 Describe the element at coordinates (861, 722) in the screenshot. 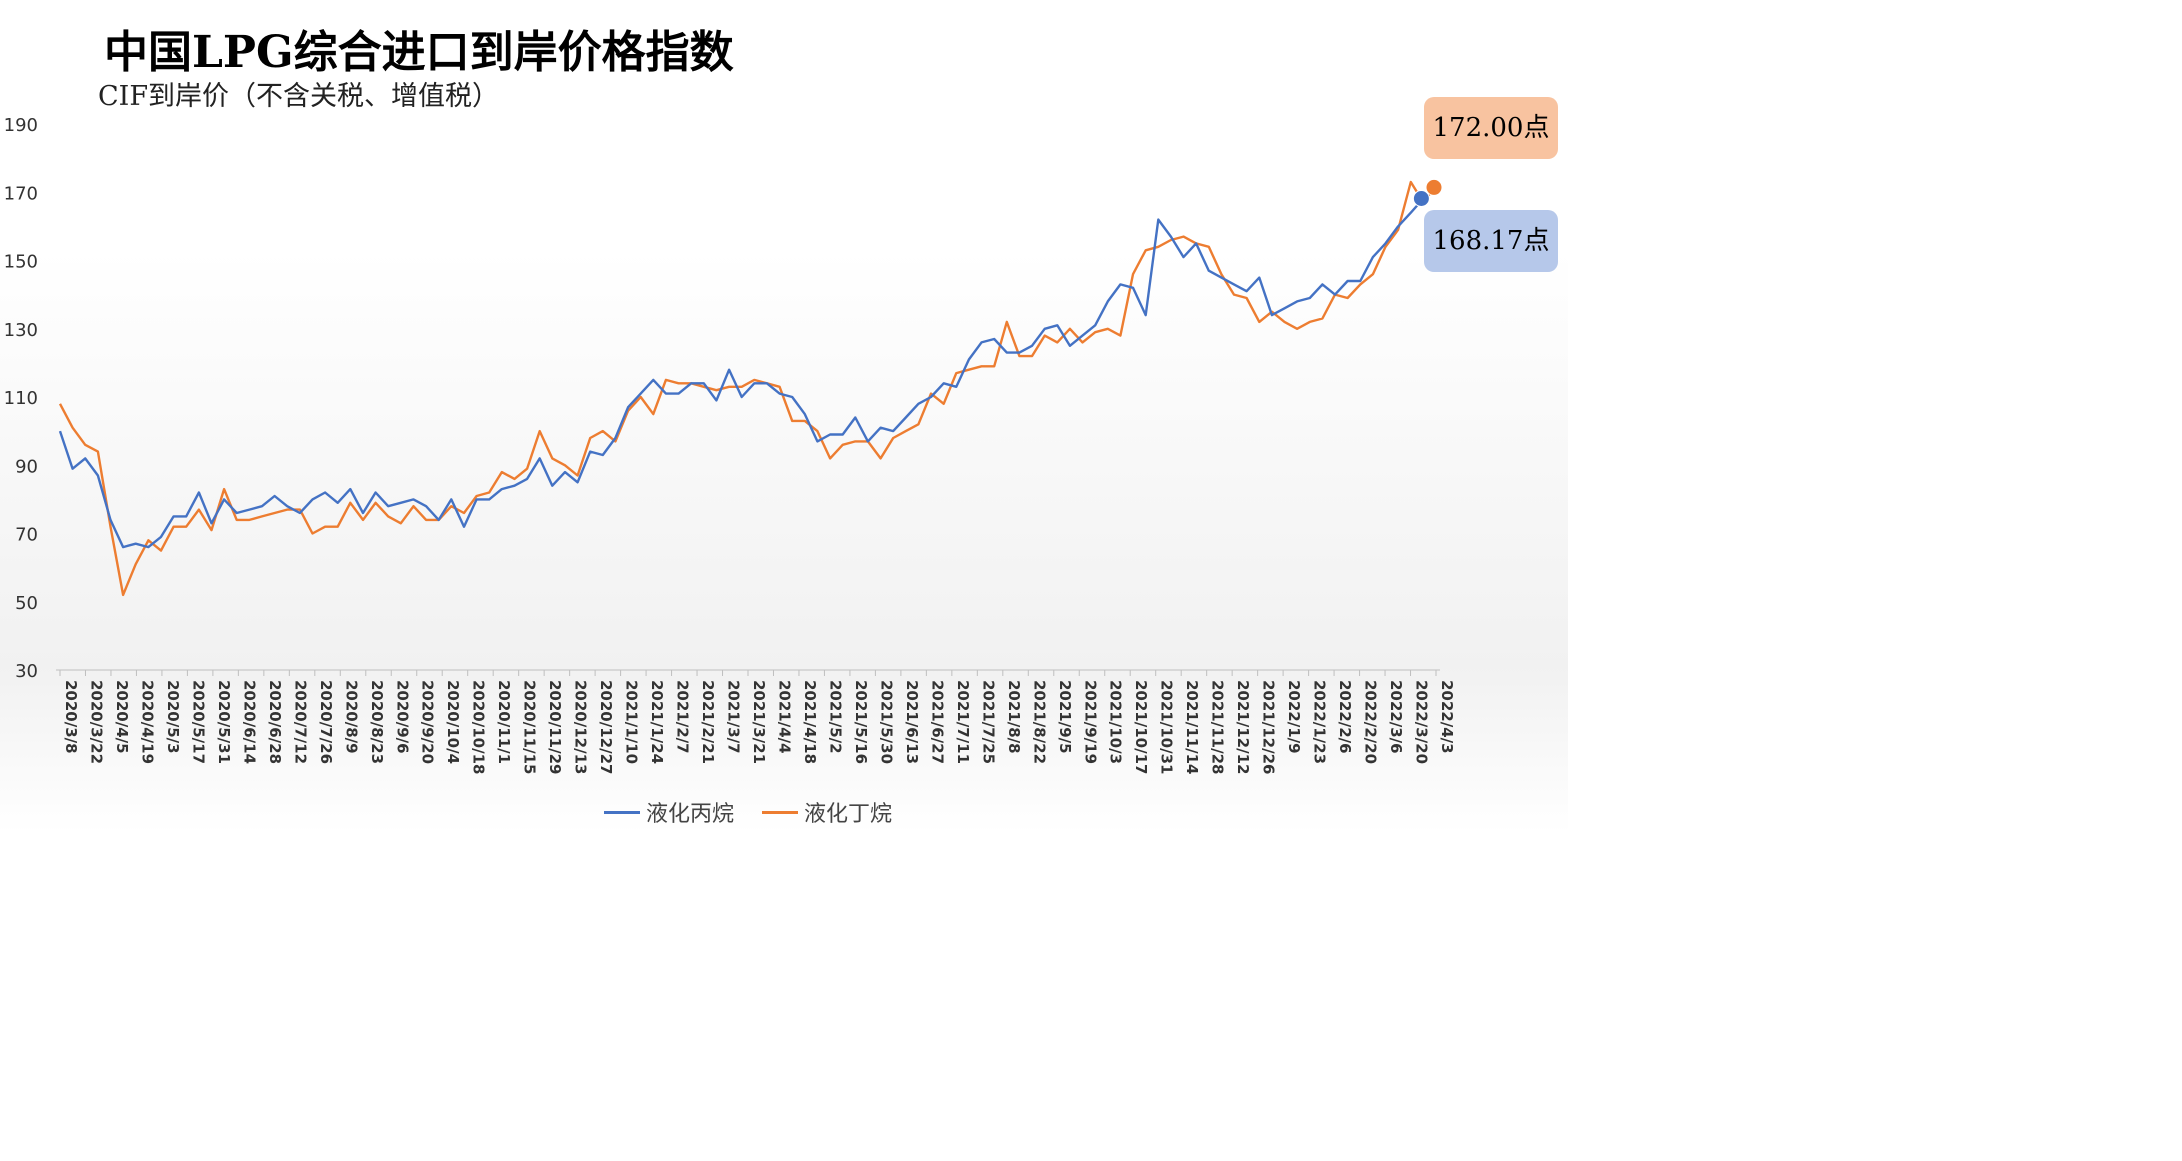

I see `x-tick-label: 2021/5/16` at that location.